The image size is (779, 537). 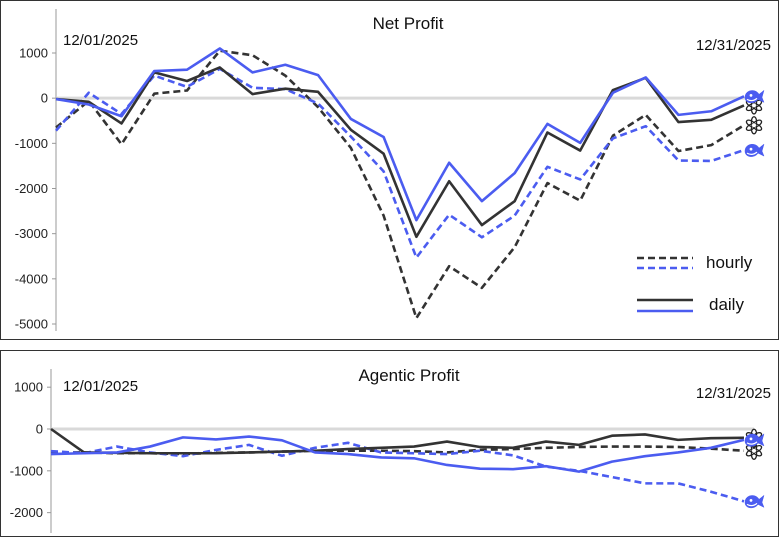 I want to click on y-tick-label: -4000, so click(x=31, y=278).